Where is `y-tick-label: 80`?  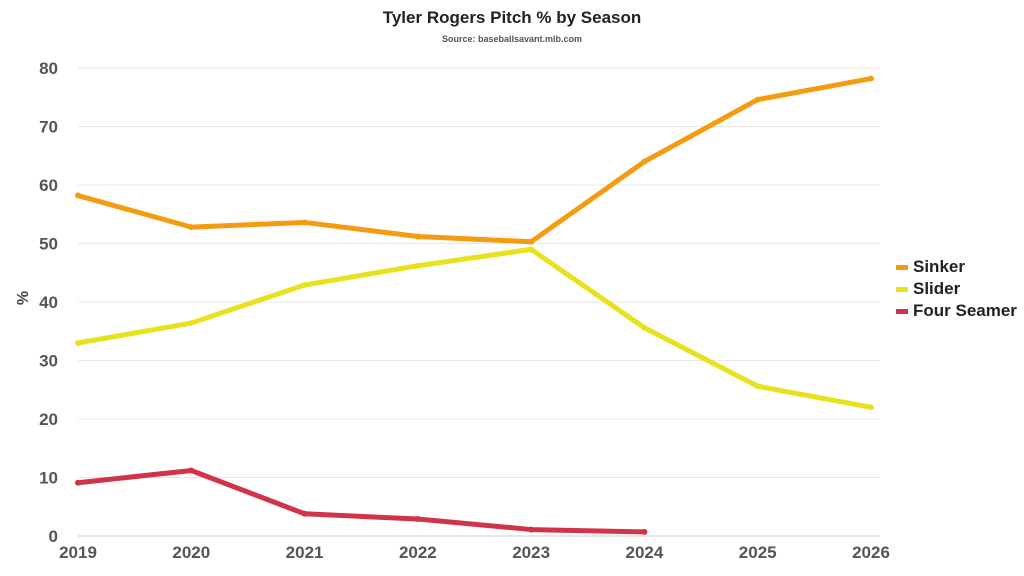
y-tick-label: 80 is located at coordinates (48, 68).